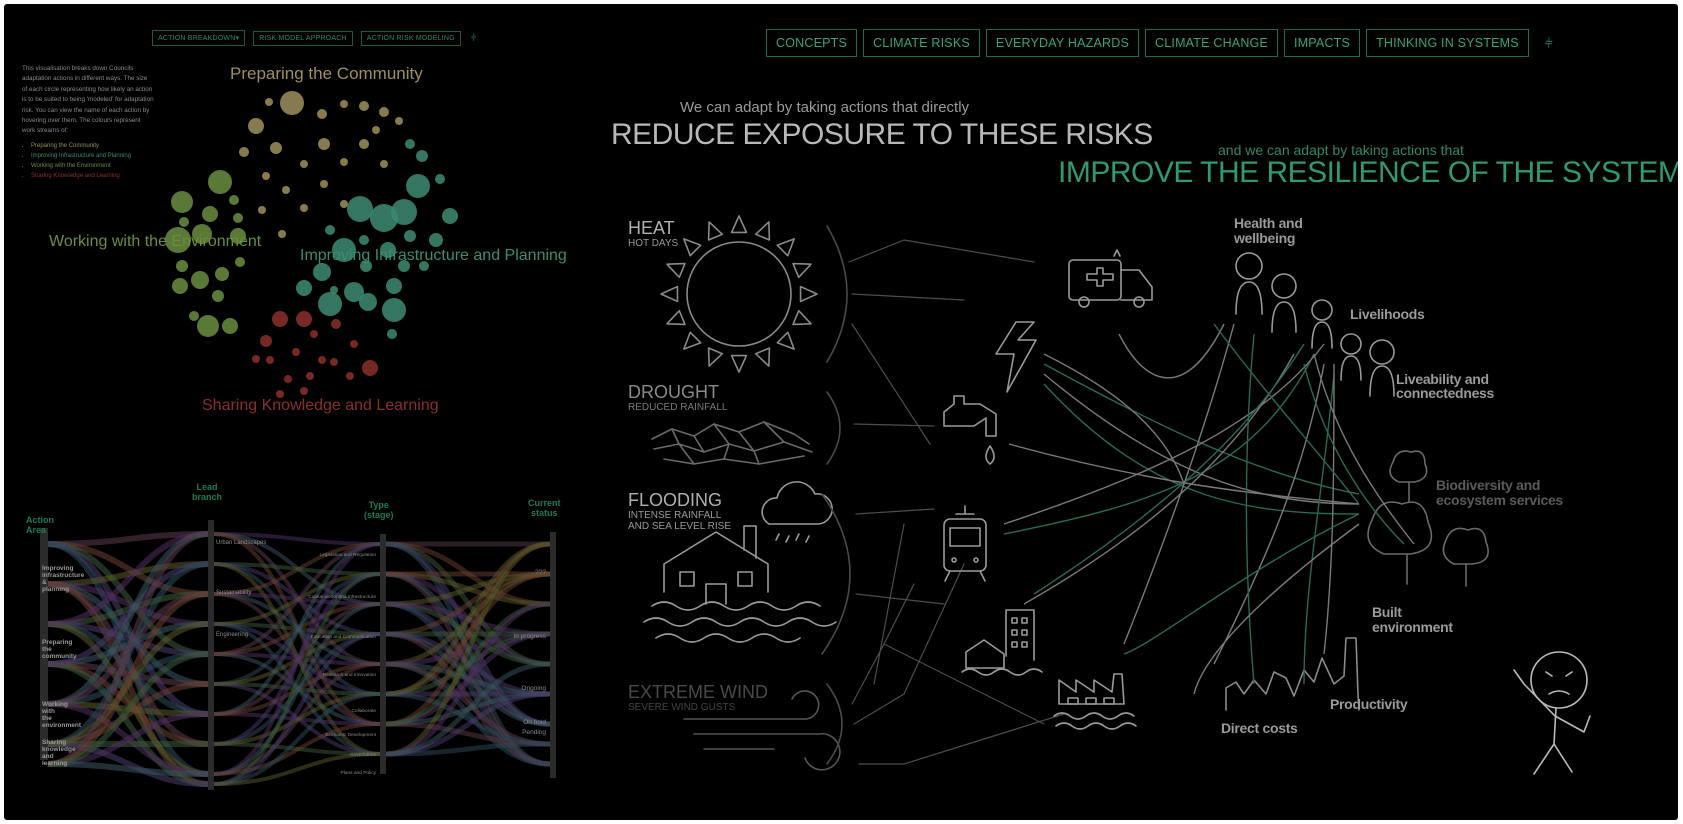  What do you see at coordinates (1322, 43) in the screenshot?
I see `tab-impacts: IMPACTS` at bounding box center [1322, 43].